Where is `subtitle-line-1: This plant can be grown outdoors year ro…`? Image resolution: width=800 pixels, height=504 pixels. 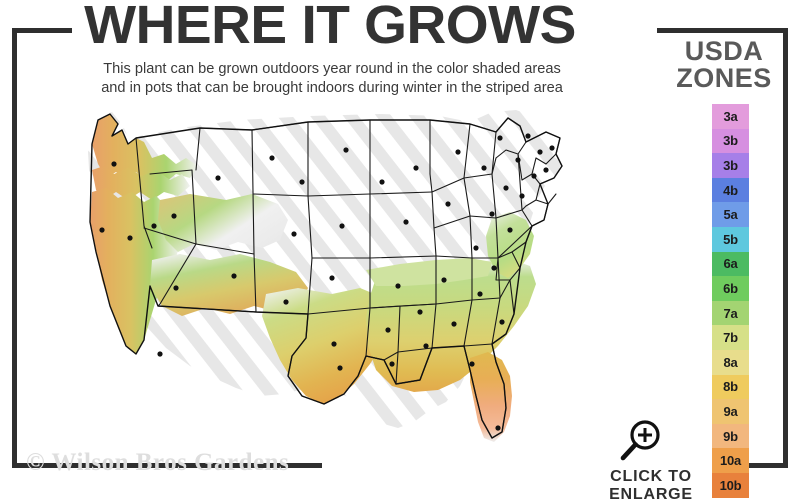
subtitle-line-1: This plant can be grown outdoors year ro… is located at coordinates (332, 69).